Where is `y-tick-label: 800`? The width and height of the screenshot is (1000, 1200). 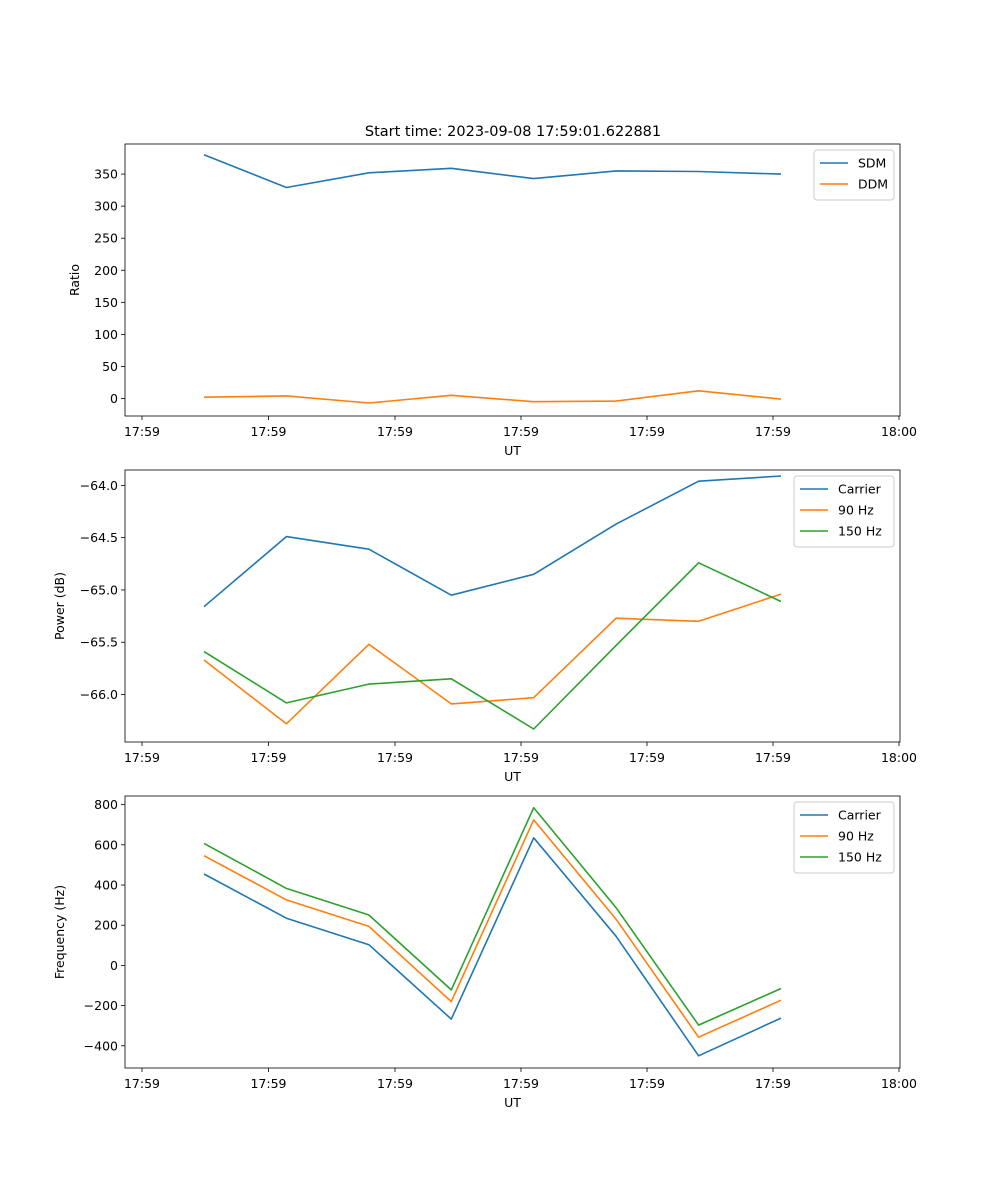 y-tick-label: 800 is located at coordinates (106, 804).